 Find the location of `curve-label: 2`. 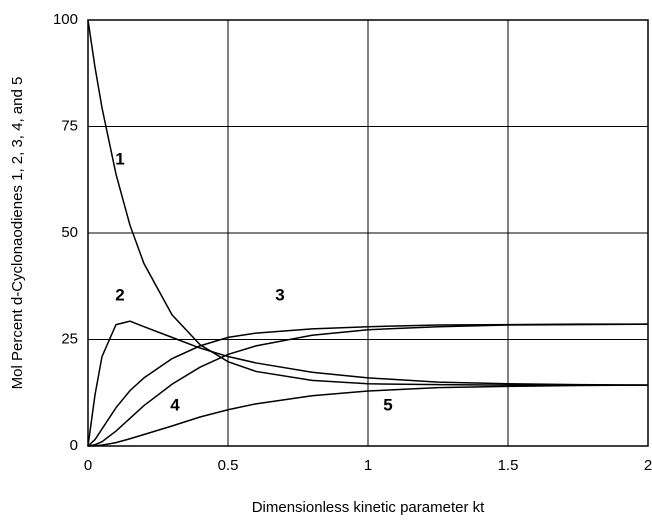

curve-label: 2 is located at coordinates (119, 294).